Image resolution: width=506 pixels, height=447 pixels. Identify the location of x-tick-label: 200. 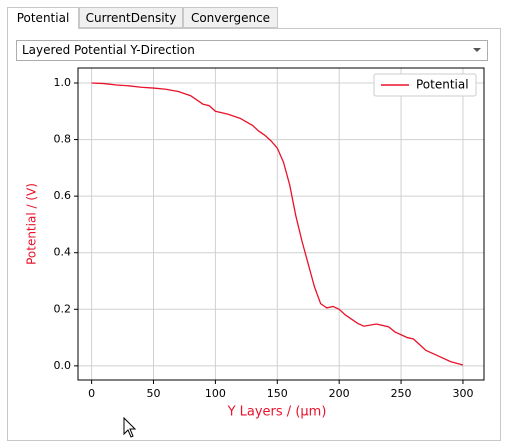
(339, 393).